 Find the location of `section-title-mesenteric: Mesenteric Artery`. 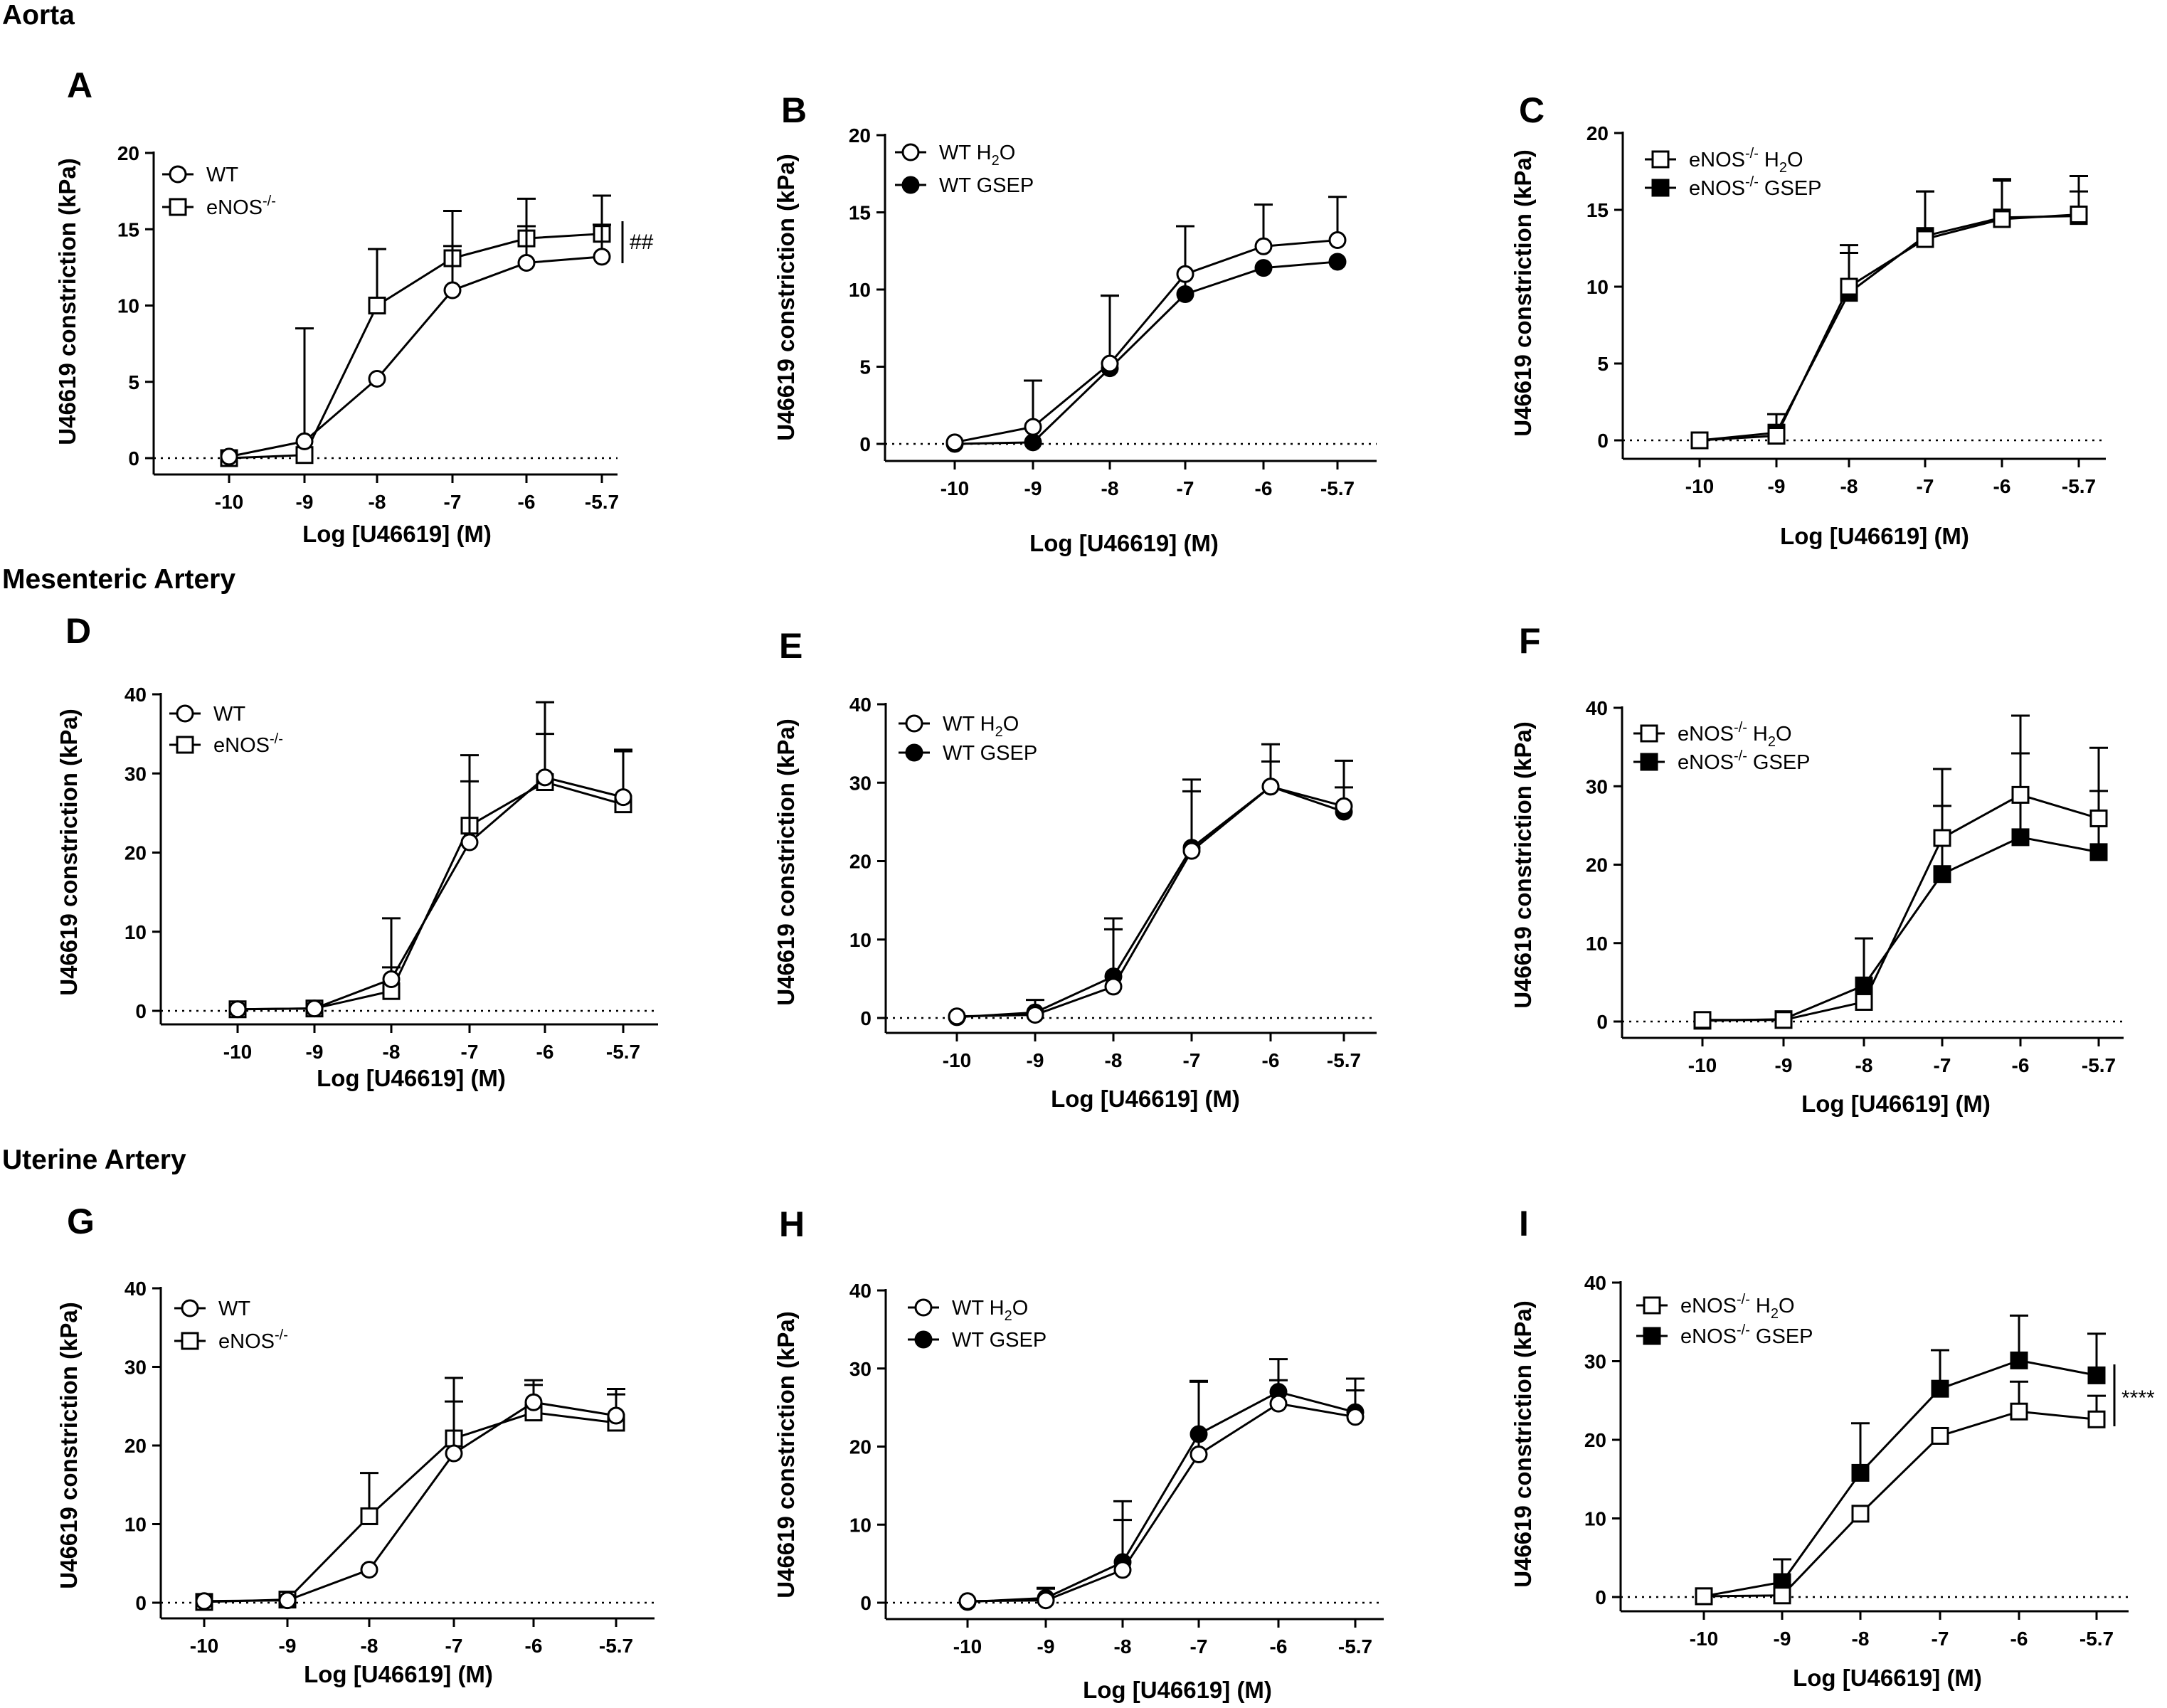

section-title-mesenteric: Mesenteric Artery is located at coordinates (118, 579).